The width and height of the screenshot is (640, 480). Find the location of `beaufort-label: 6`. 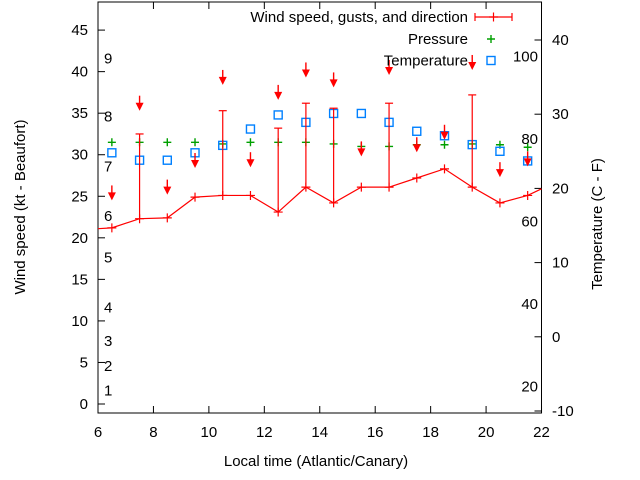

beaufort-label: 6 is located at coordinates (108, 216).